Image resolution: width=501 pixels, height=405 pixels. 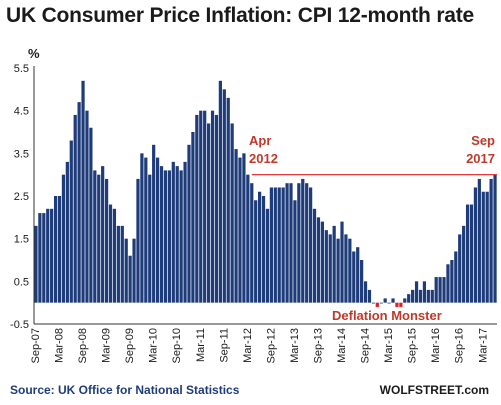 I want to click on x-tick-label: Sep-07, so click(x=36, y=345).